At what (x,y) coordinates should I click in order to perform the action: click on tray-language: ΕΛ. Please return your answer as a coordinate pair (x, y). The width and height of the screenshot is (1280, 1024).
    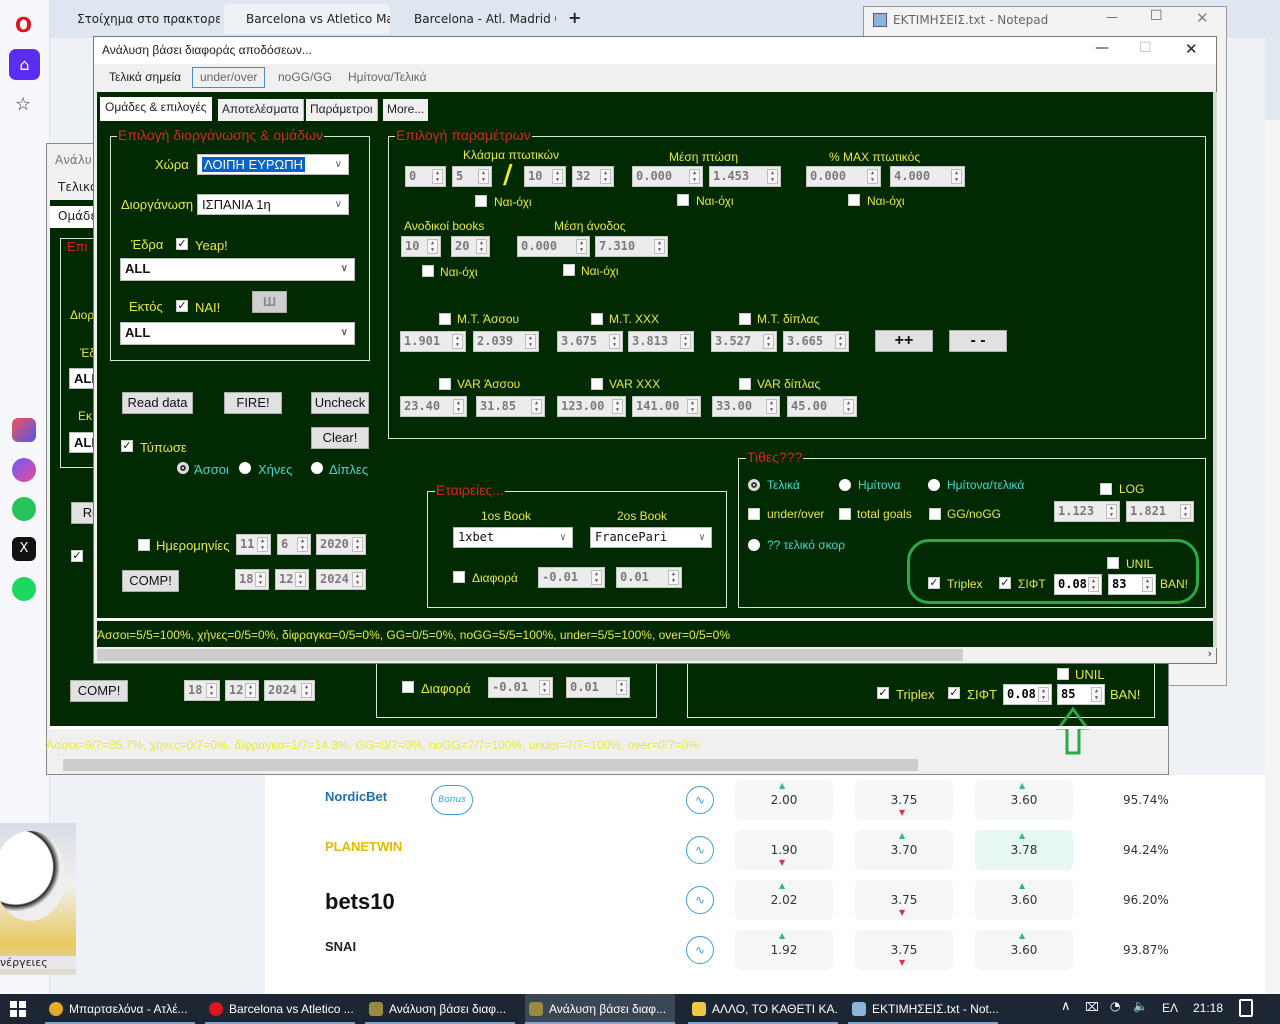
    Looking at the image, I should click on (1170, 1008).